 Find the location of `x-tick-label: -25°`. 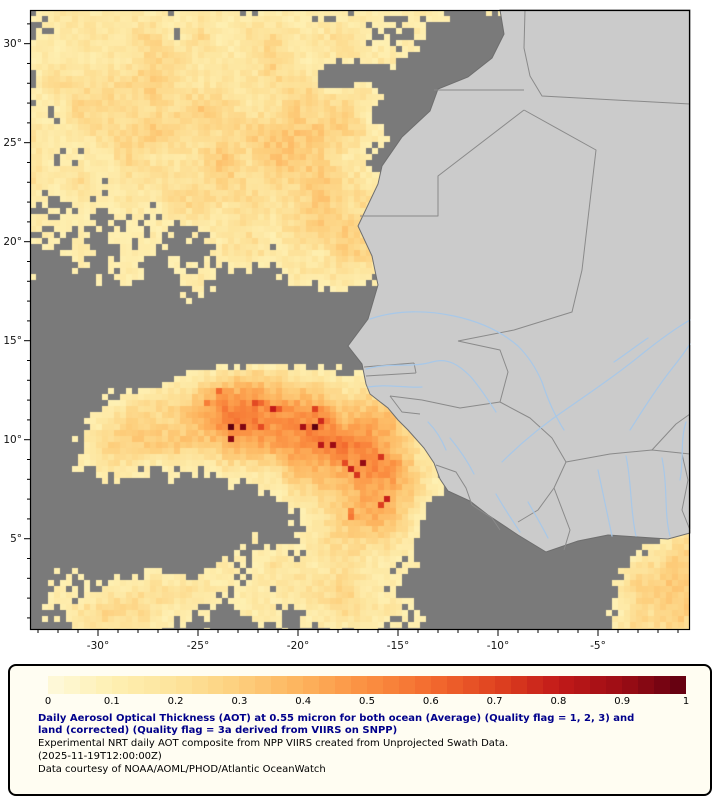

x-tick-label: -25° is located at coordinates (198, 646).